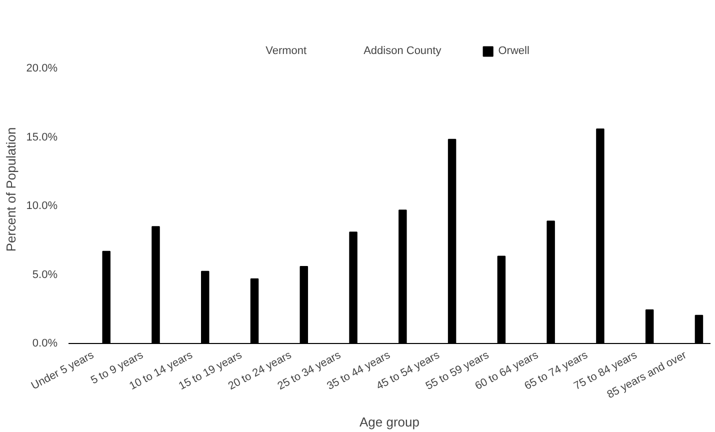 The height and width of the screenshot is (432, 715). I want to click on y-tick-label: 15.0%, so click(42, 137).